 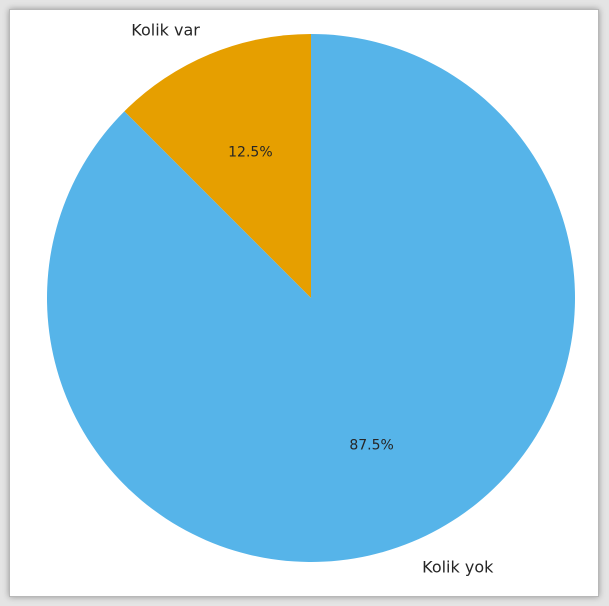 What do you see at coordinates (371, 445) in the screenshot?
I see `pie-value-label-kolik-yok: 87.5%` at bounding box center [371, 445].